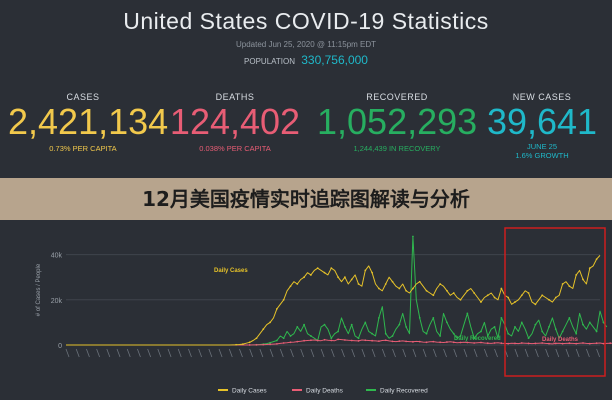 This screenshot has width=612, height=400. What do you see at coordinates (397, 97) in the screenshot?
I see `stat-label: RECOVERED` at bounding box center [397, 97].